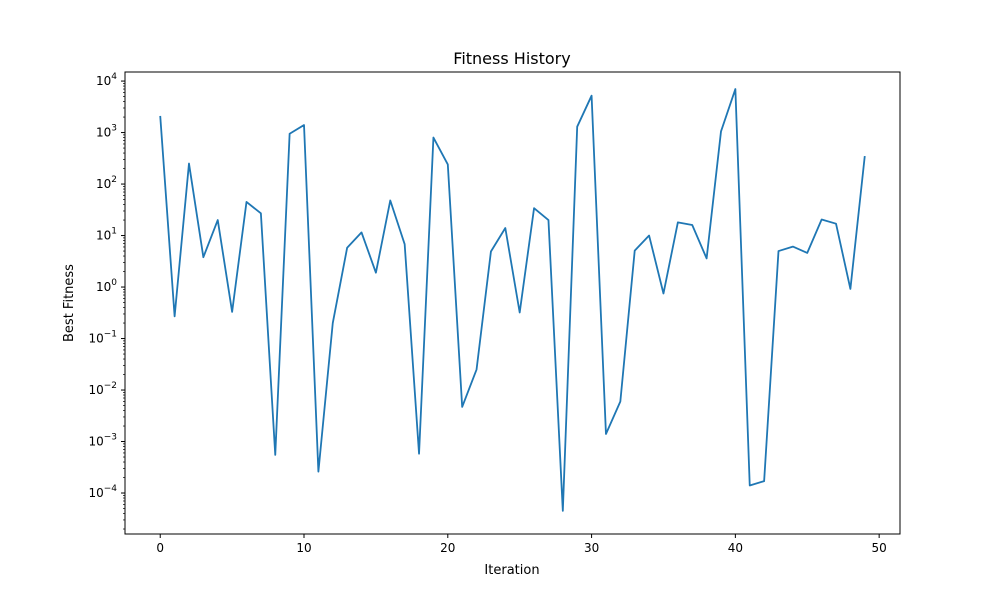 This screenshot has width=1000, height=600. Describe the element at coordinates (447, 548) in the screenshot. I see `x-tick-label: 20` at that location.